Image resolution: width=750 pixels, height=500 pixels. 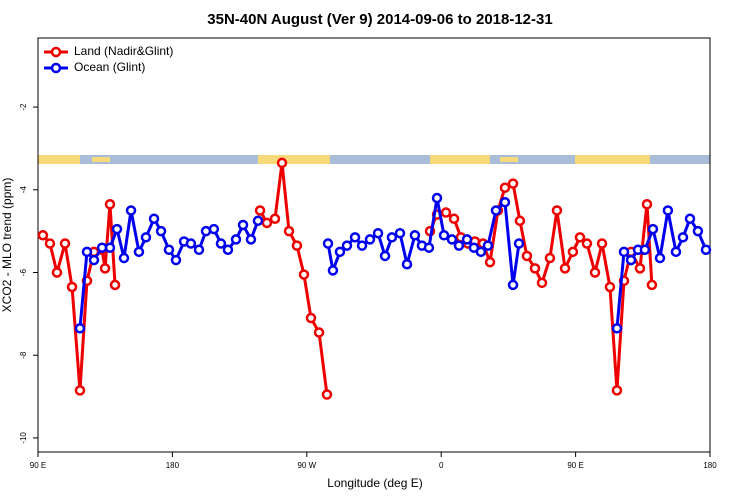 What do you see at coordinates (109, 67) in the screenshot?
I see `legend-label: Ocean (Glint)` at bounding box center [109, 67].